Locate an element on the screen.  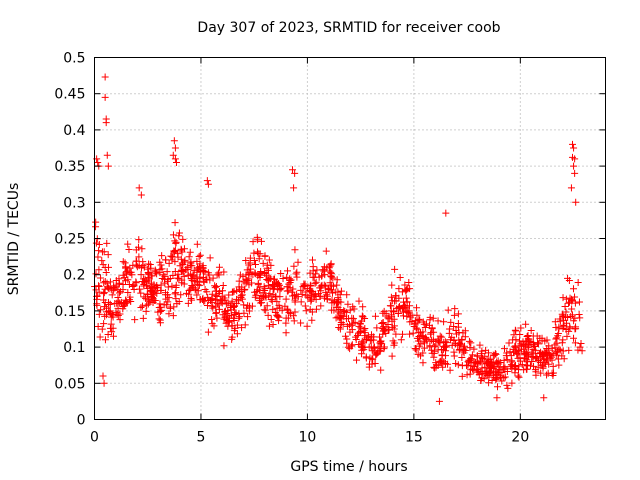
y-tick-label: 0.5 is located at coordinates (74, 59).